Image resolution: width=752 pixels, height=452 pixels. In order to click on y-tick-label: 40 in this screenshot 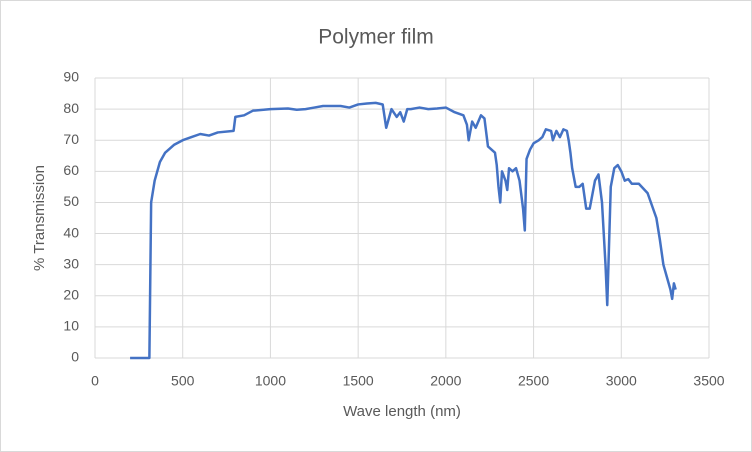, I will do `click(71, 232)`.